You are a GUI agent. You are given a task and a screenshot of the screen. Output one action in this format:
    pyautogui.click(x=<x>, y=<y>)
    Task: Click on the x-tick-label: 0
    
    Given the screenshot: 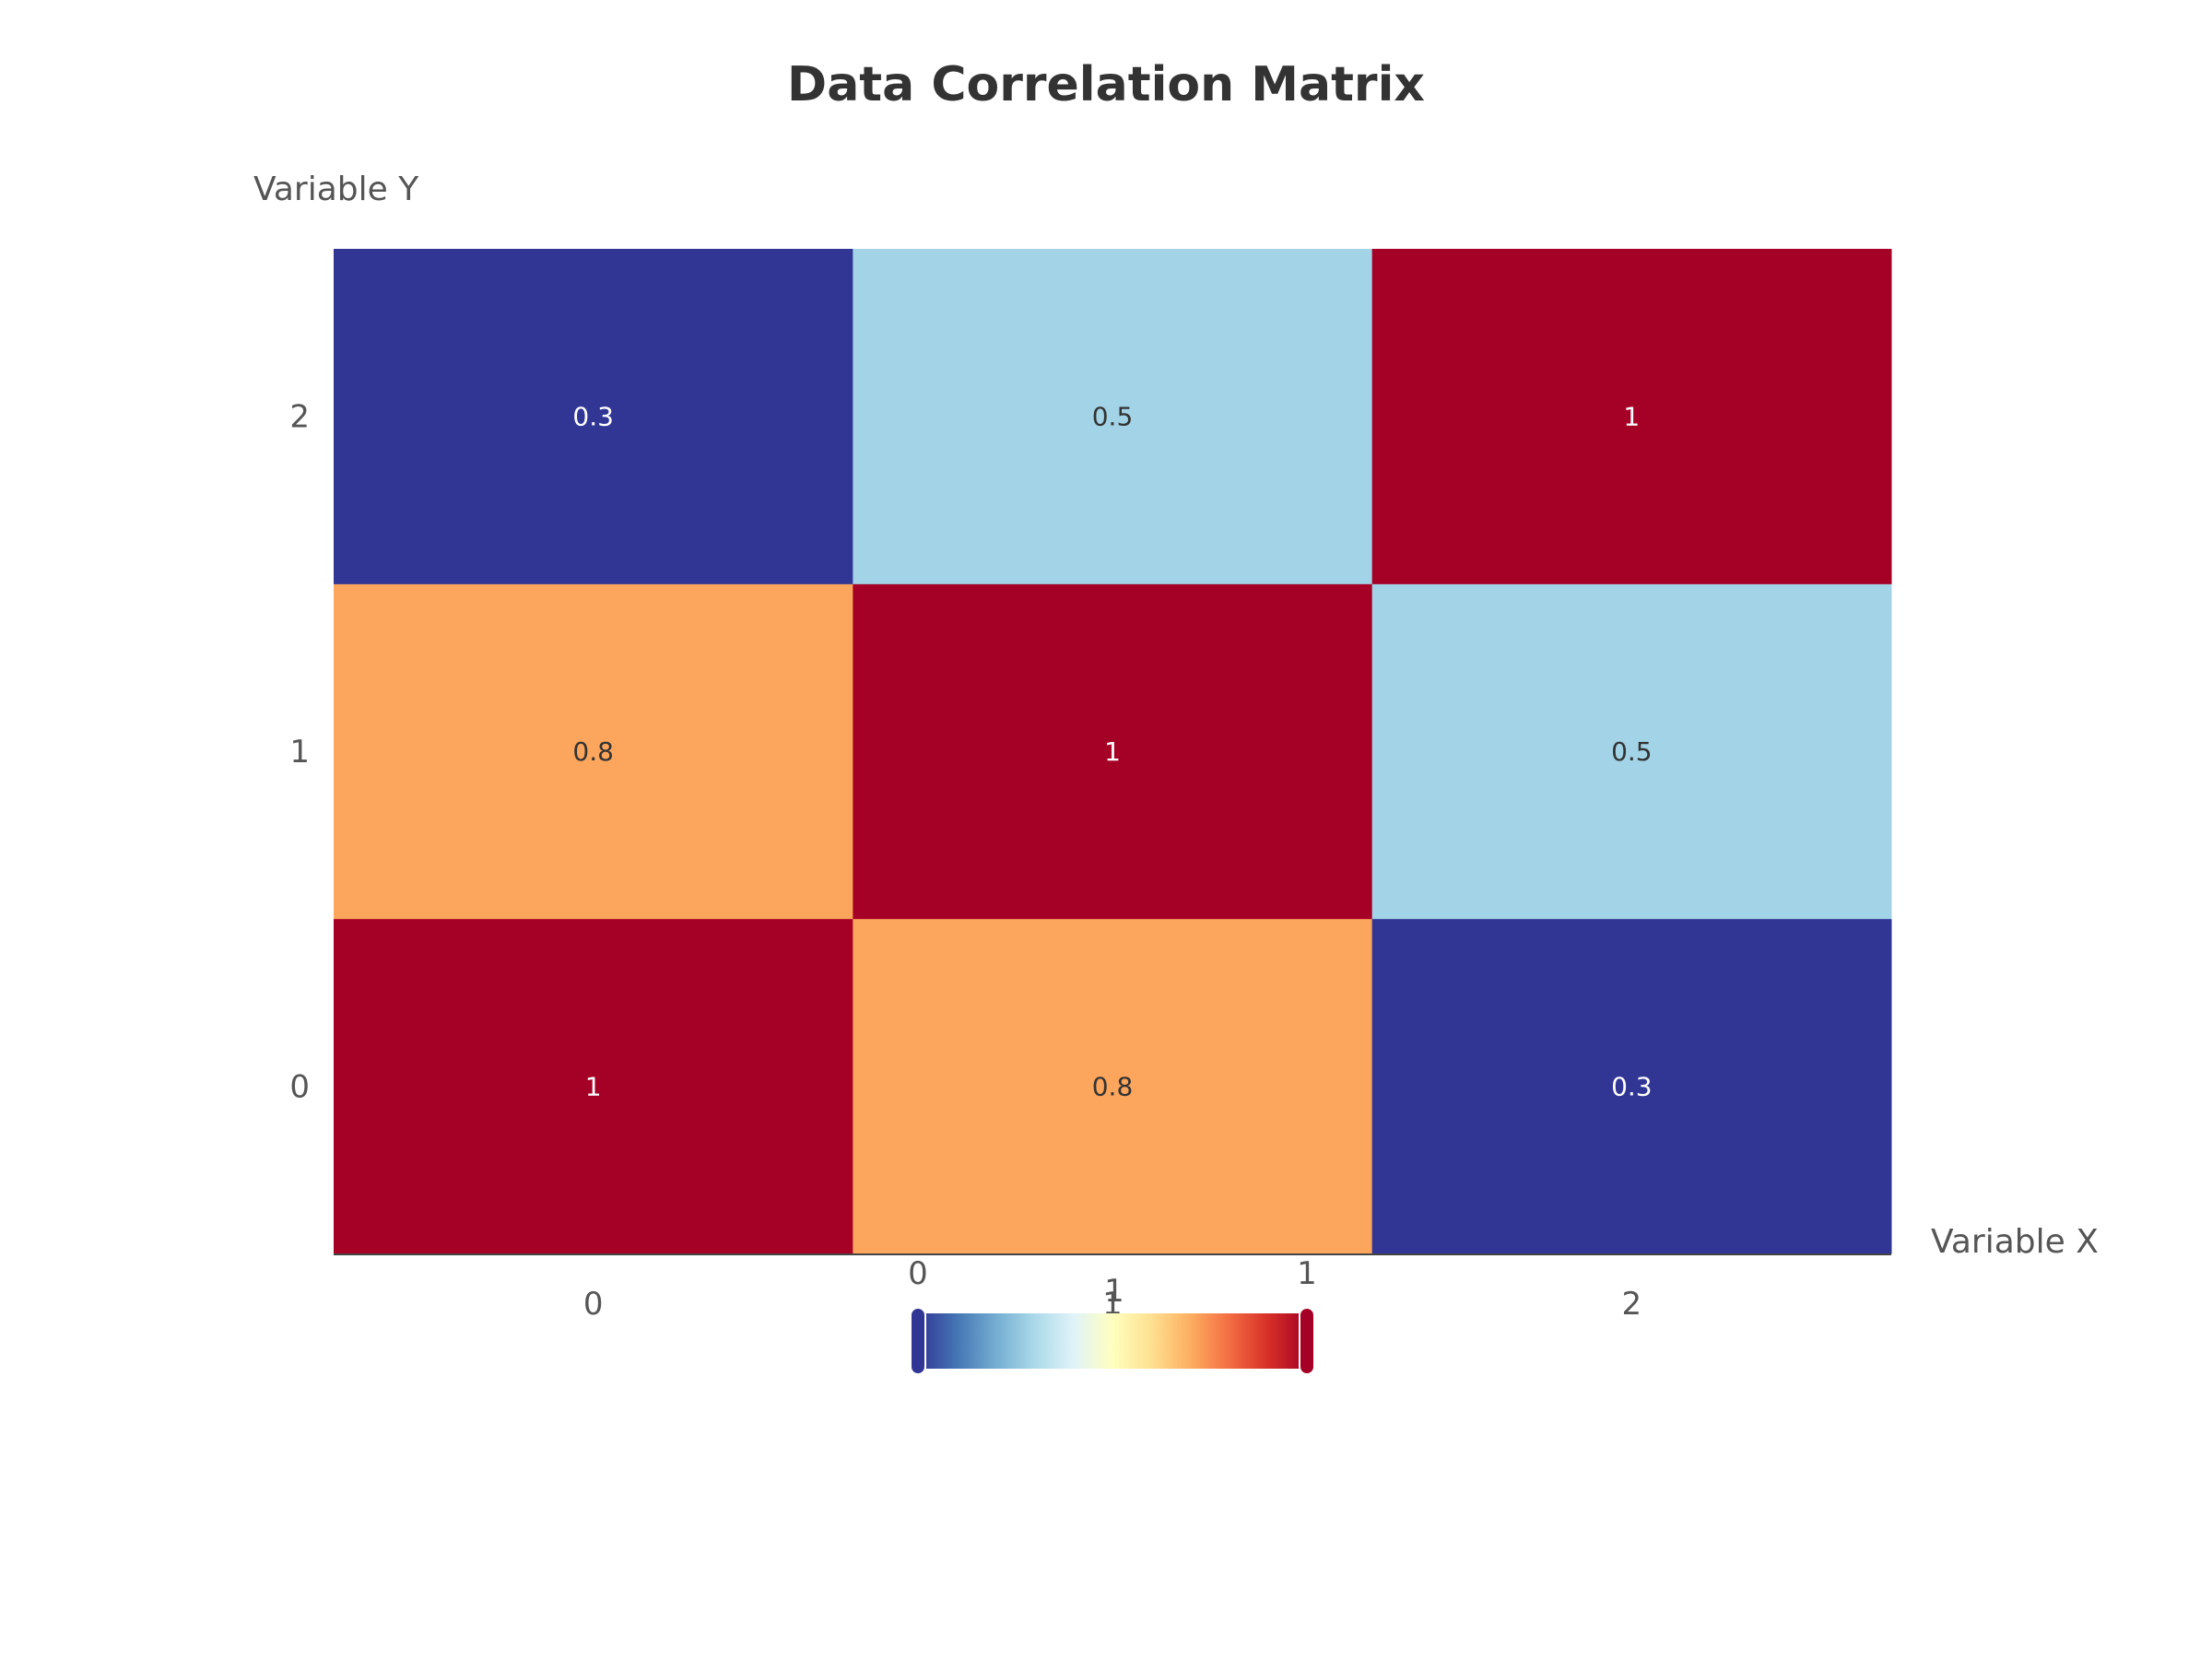 What is the action you would take?
    pyautogui.click(x=593, y=1304)
    